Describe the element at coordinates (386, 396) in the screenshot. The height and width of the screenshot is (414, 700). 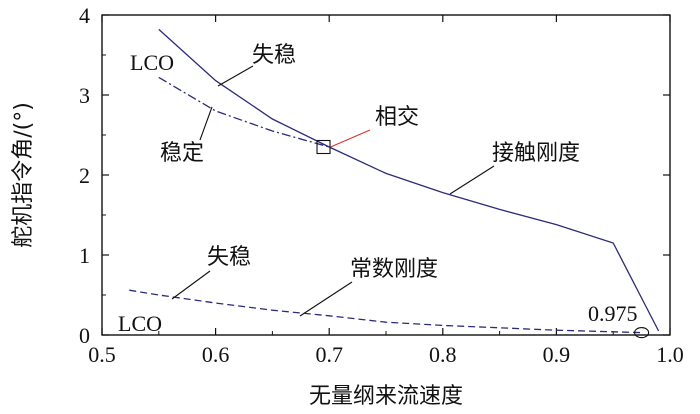
I see `x-axis-title: 无量纲来流速度` at that location.